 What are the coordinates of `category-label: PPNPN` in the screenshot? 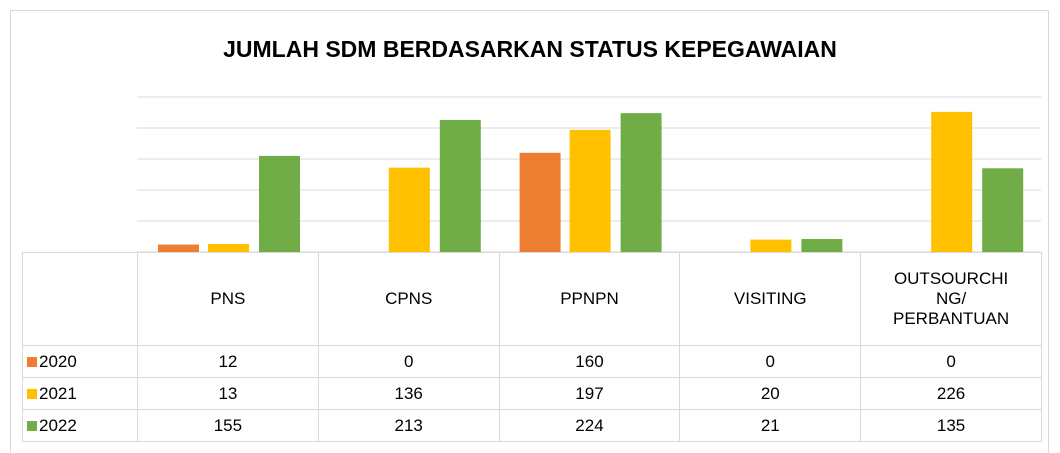 It's located at (589, 298).